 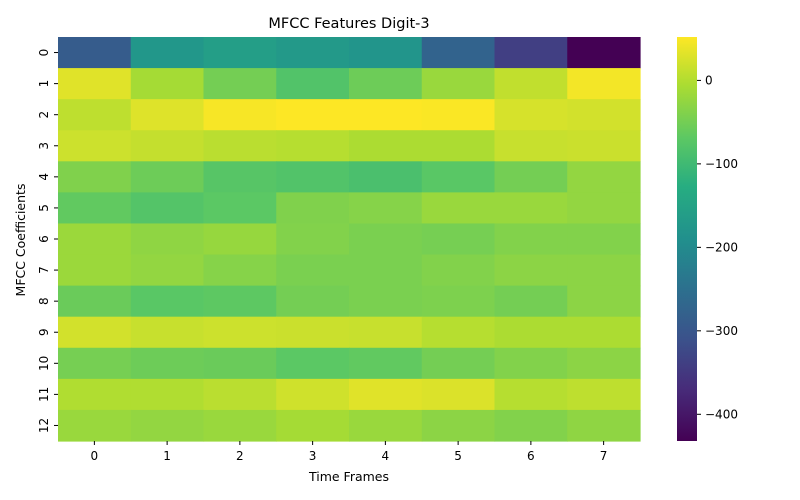 I want to click on heatmap-cell-r5-c4, so click(x=386, y=208).